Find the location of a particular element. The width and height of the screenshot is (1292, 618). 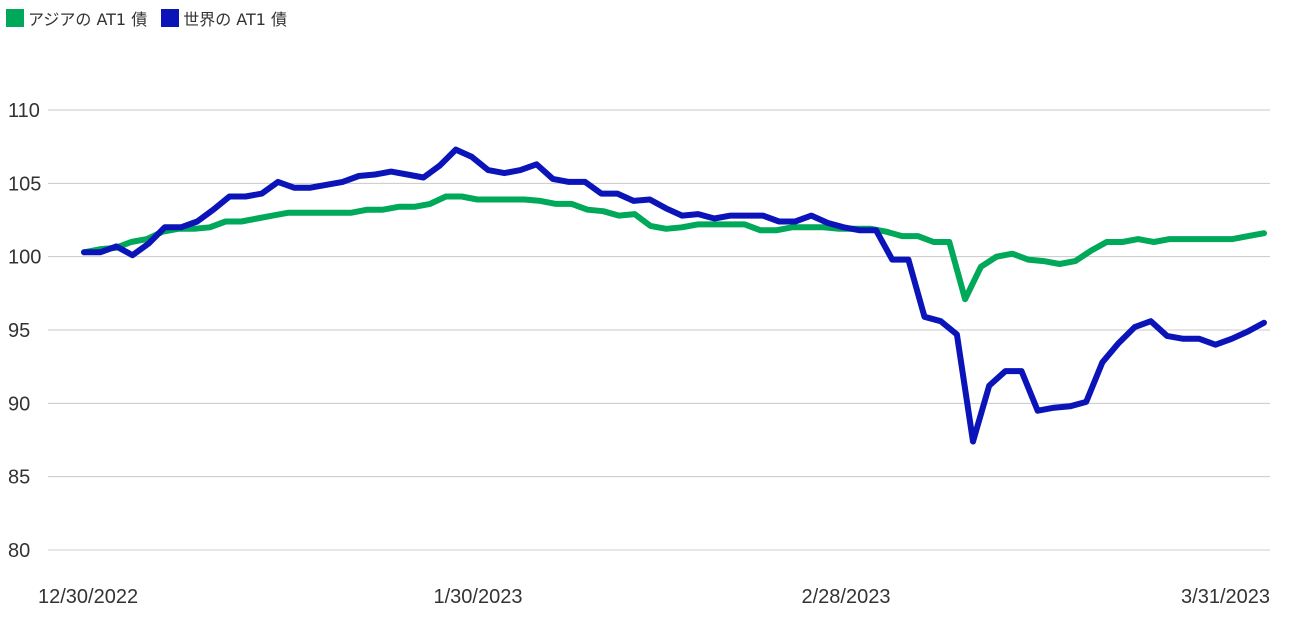

chart-legend: アジアの AT1 債 世界の AT1 債 is located at coordinates (153, 18).